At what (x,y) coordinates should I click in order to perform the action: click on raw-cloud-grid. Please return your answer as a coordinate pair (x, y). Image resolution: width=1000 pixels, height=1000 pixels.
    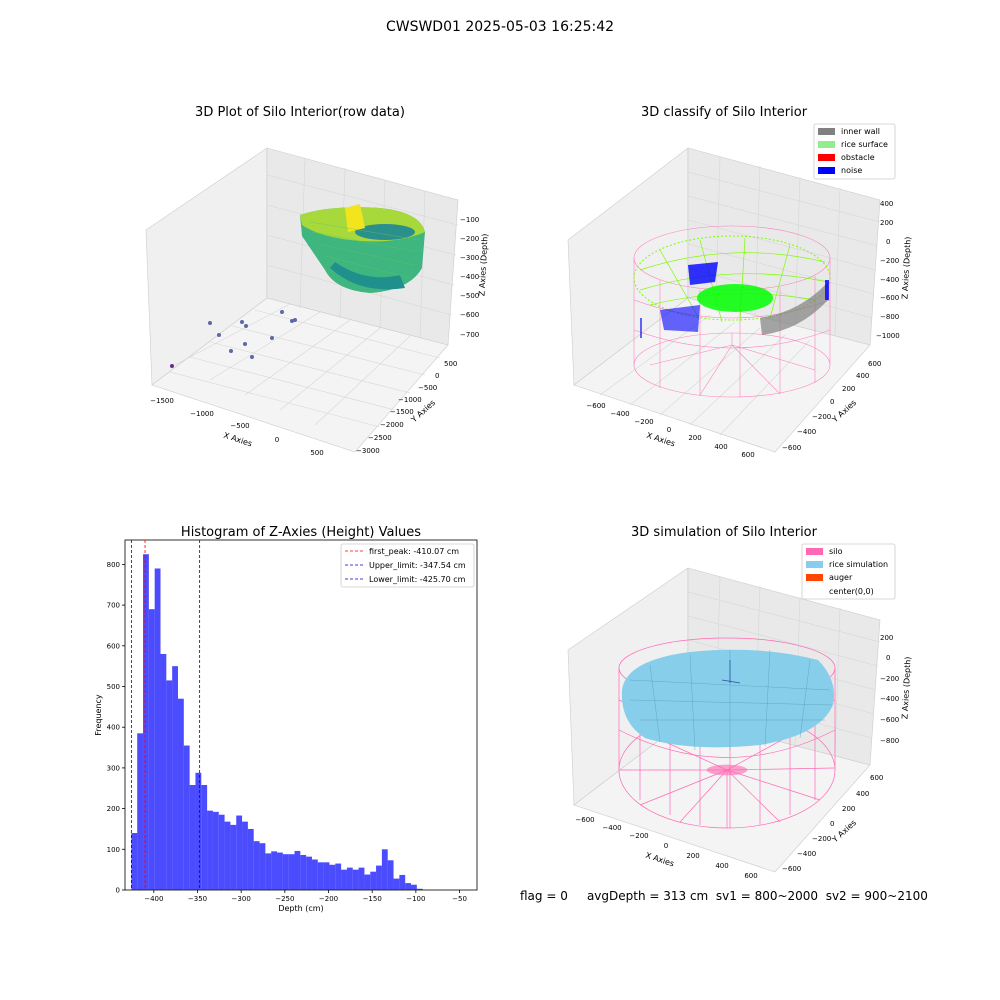
    Looking at the image, I should click on (365, 250).